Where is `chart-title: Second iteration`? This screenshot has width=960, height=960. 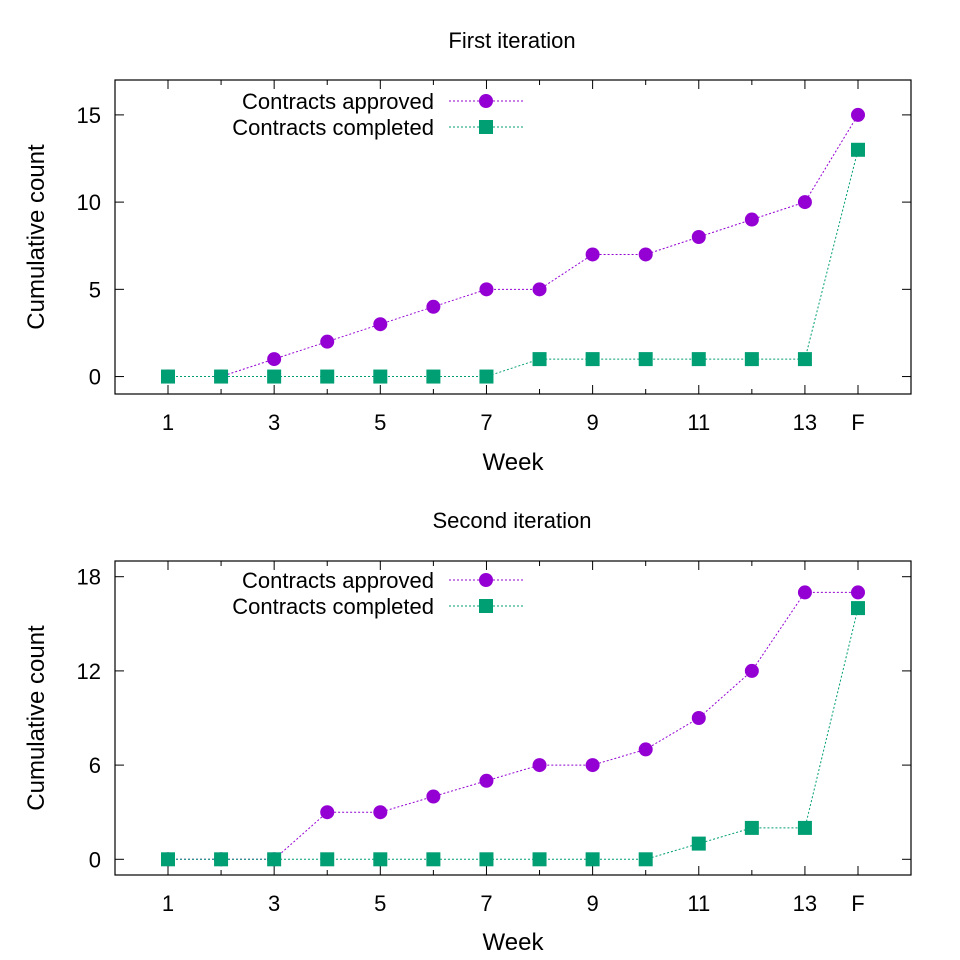
chart-title: Second iteration is located at coordinates (512, 520).